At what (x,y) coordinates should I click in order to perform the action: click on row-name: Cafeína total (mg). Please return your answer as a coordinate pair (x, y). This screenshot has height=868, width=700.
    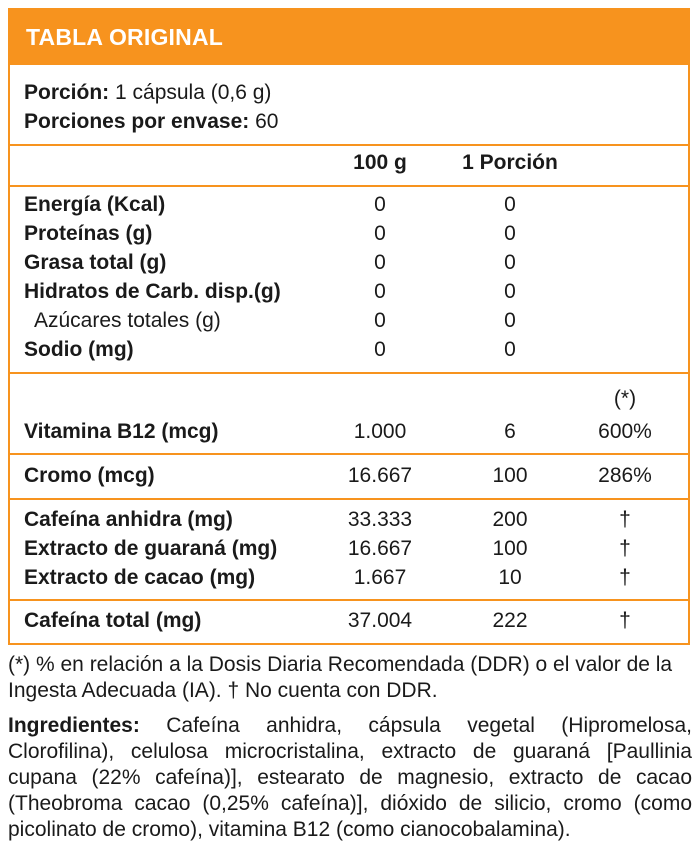
    Looking at the image, I should click on (113, 620).